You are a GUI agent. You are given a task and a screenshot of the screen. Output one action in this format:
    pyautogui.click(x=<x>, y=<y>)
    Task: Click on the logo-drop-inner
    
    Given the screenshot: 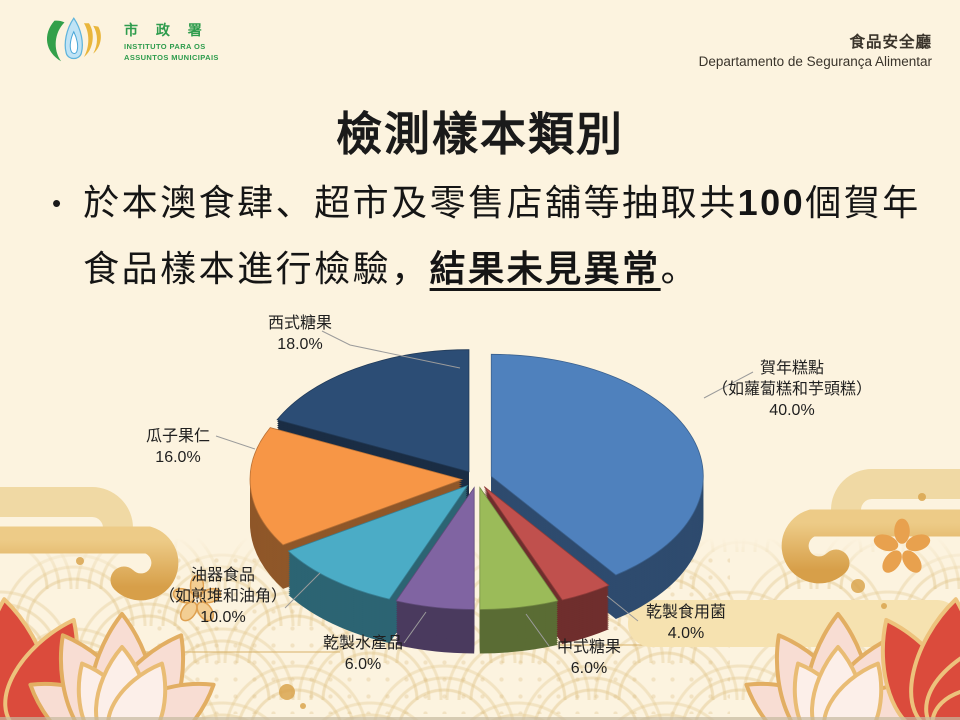 What is the action you would take?
    pyautogui.click(x=74, y=42)
    